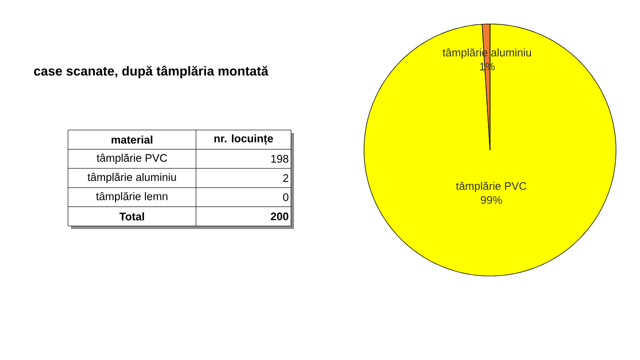 The width and height of the screenshot is (640, 360). Describe the element at coordinates (279, 216) in the screenshot. I see `text: 200` at that location.